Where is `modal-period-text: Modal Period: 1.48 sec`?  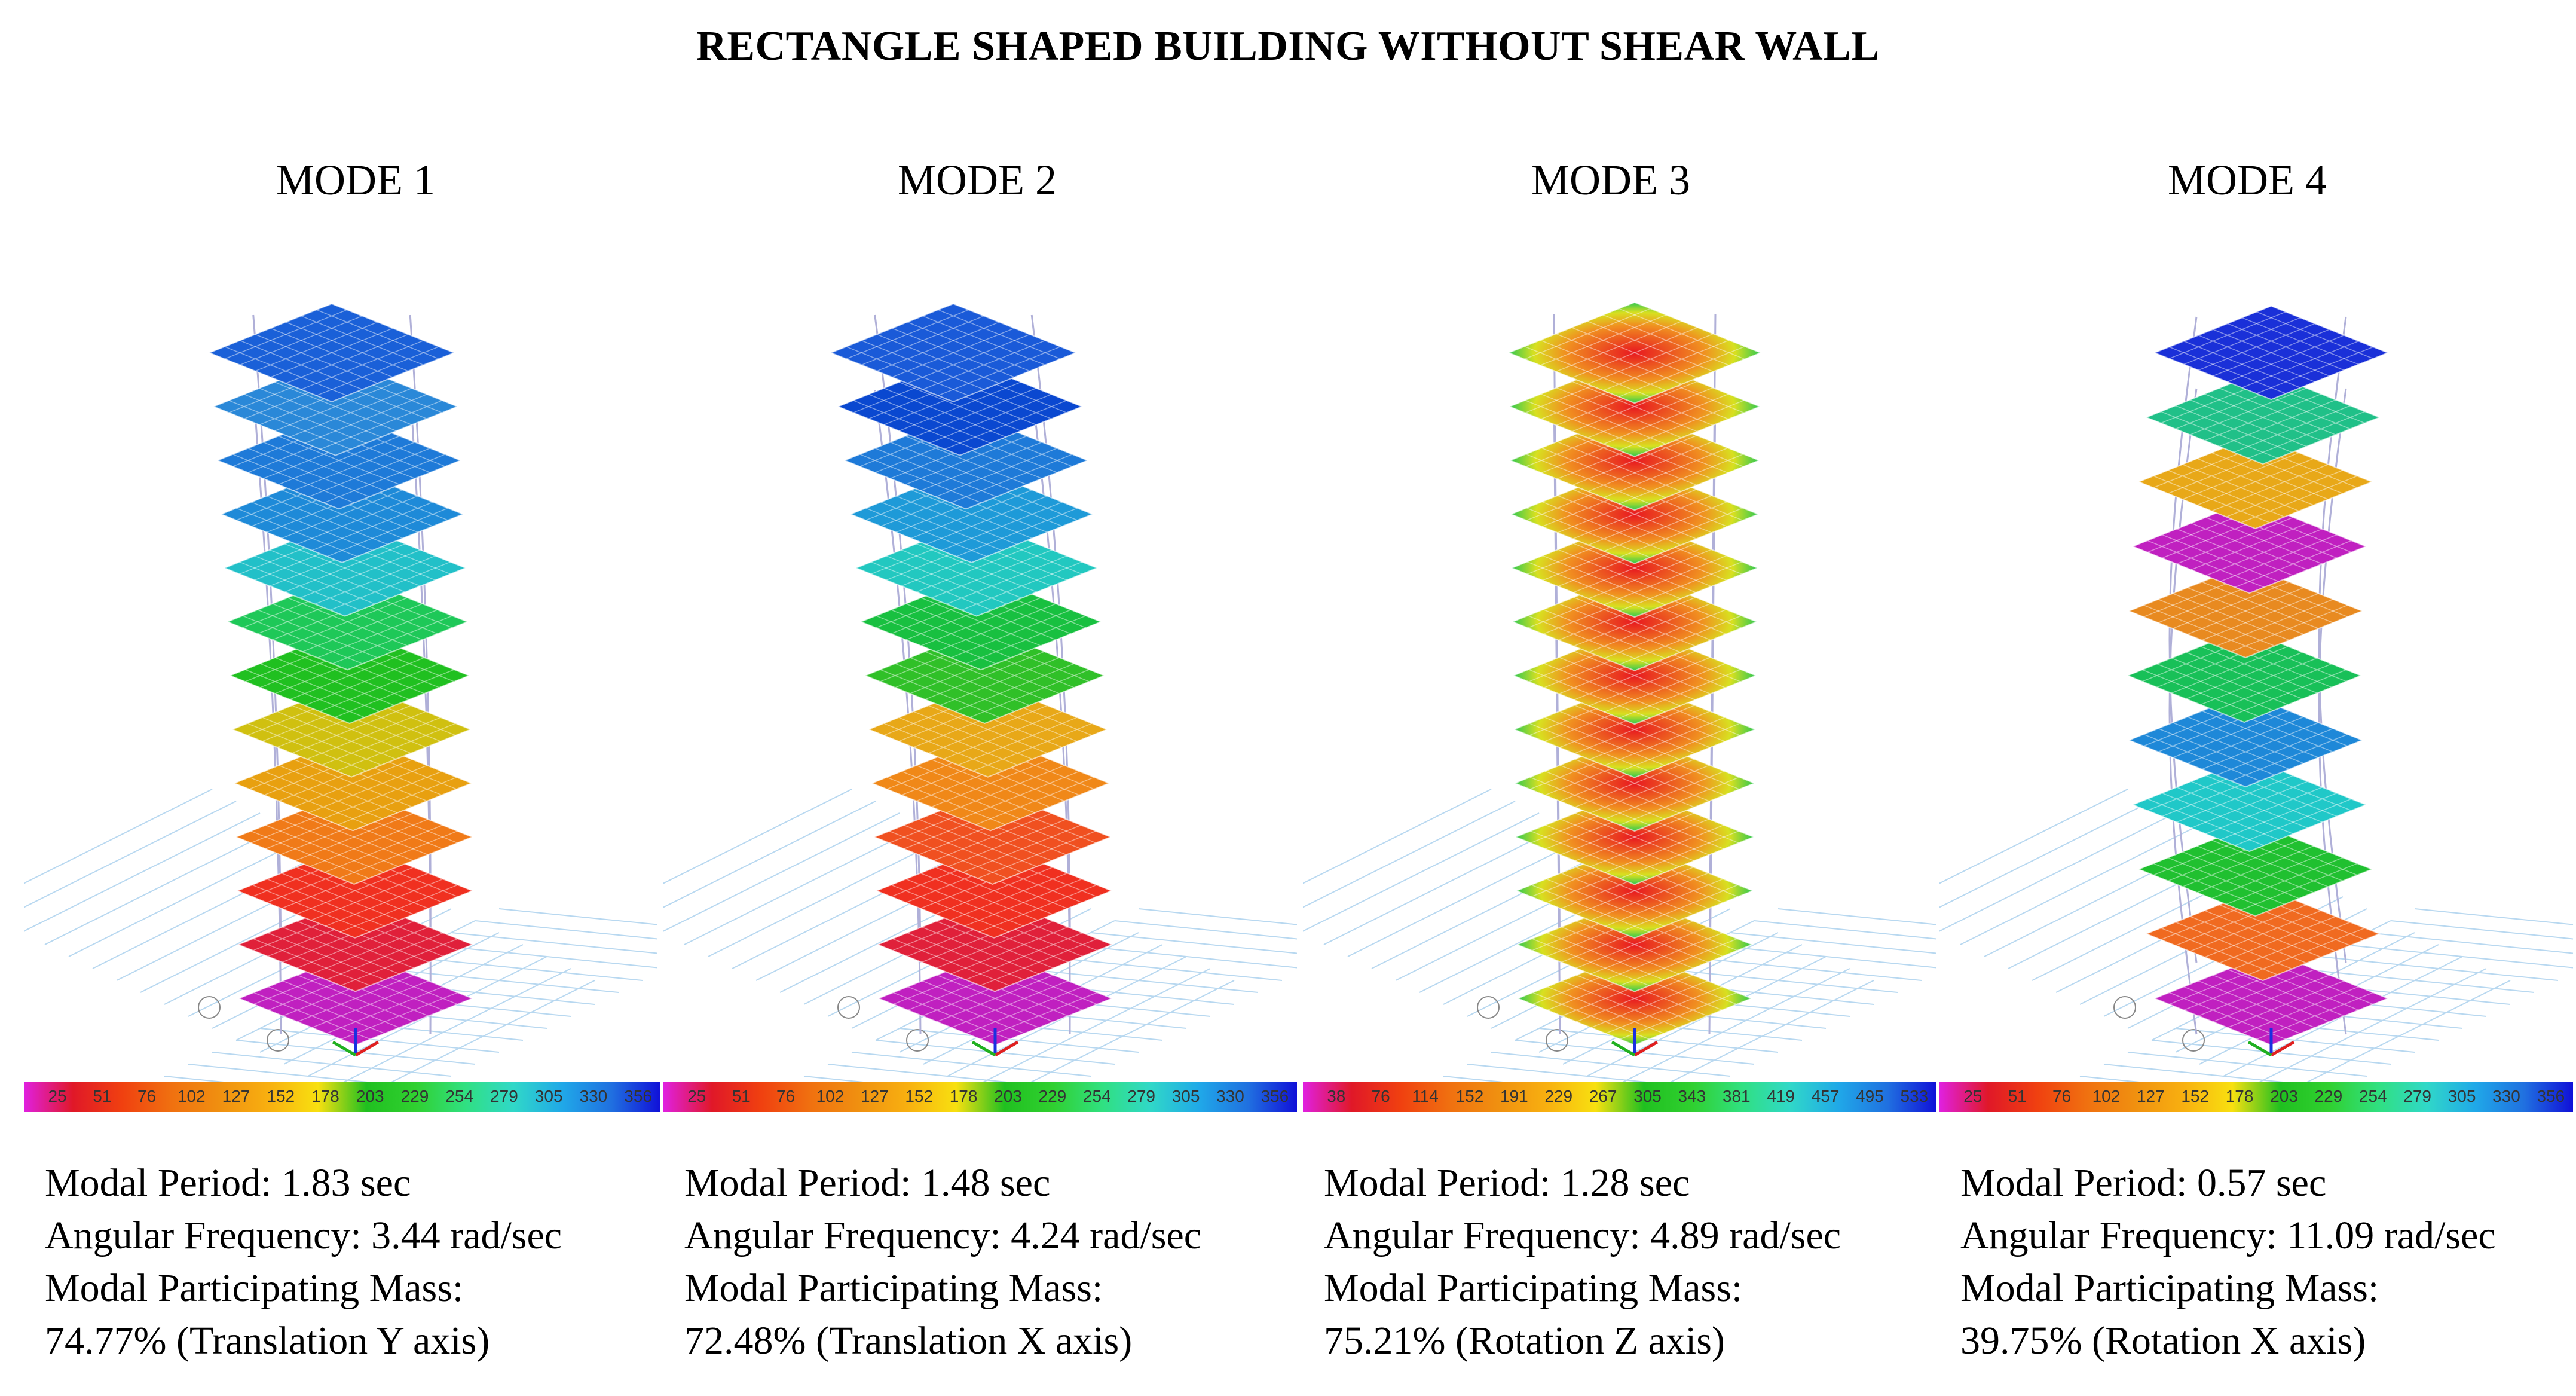
modal-period-text: Modal Period: 1.48 sec is located at coordinates (867, 1183).